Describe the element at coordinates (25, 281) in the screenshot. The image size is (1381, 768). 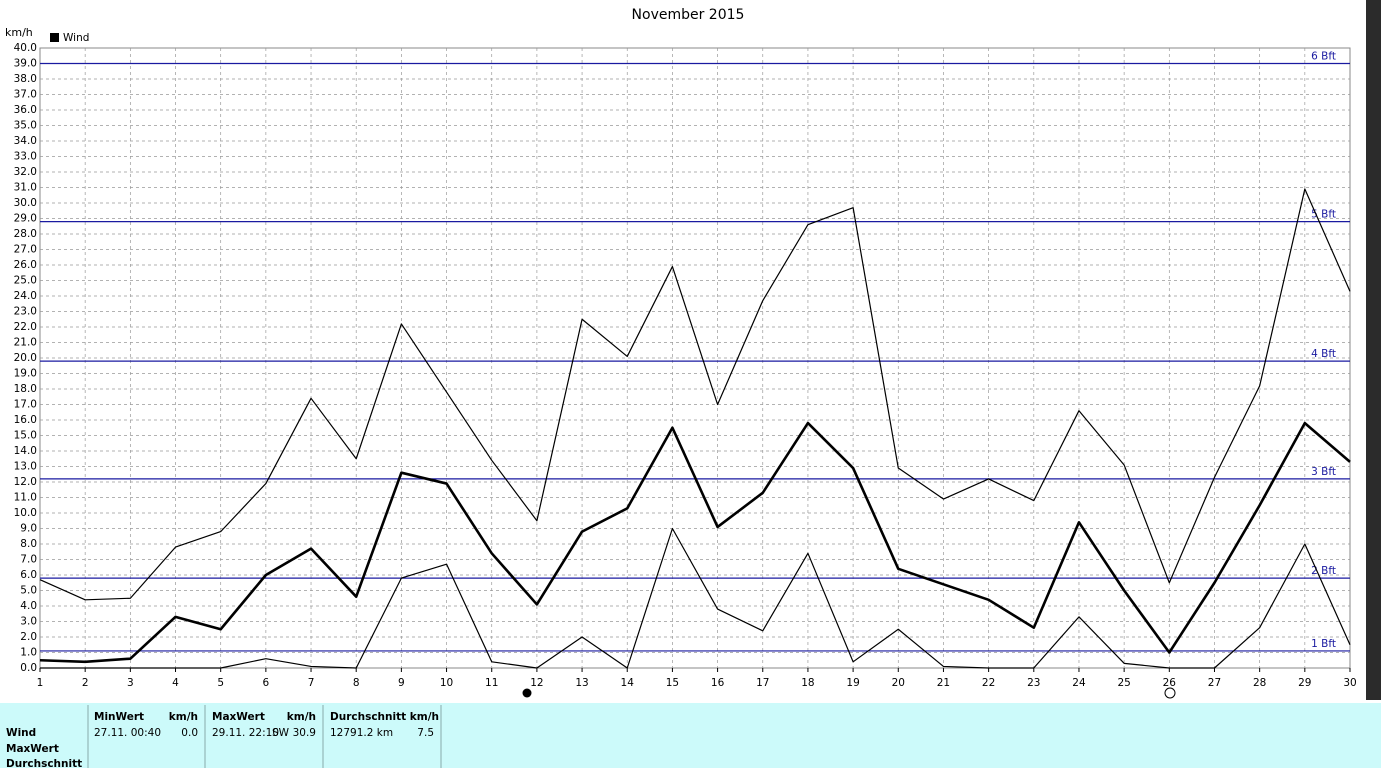
I see `y-tick-label: 25.0` at that location.